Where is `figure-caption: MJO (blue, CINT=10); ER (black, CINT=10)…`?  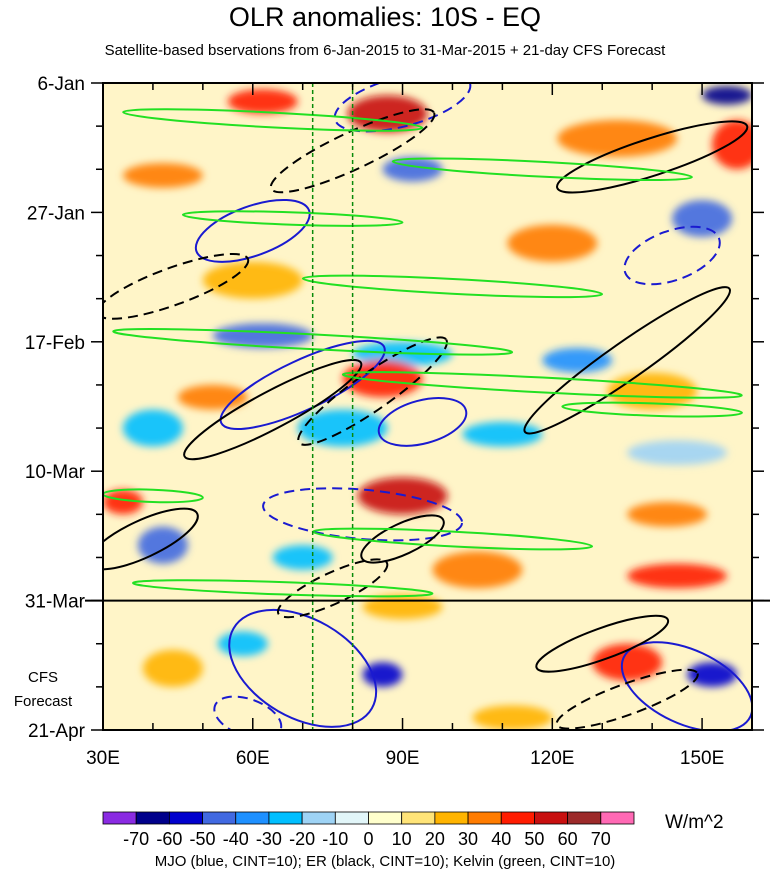 figure-caption: MJO (blue, CINT=10); ER (black, CINT=10)… is located at coordinates (385, 861).